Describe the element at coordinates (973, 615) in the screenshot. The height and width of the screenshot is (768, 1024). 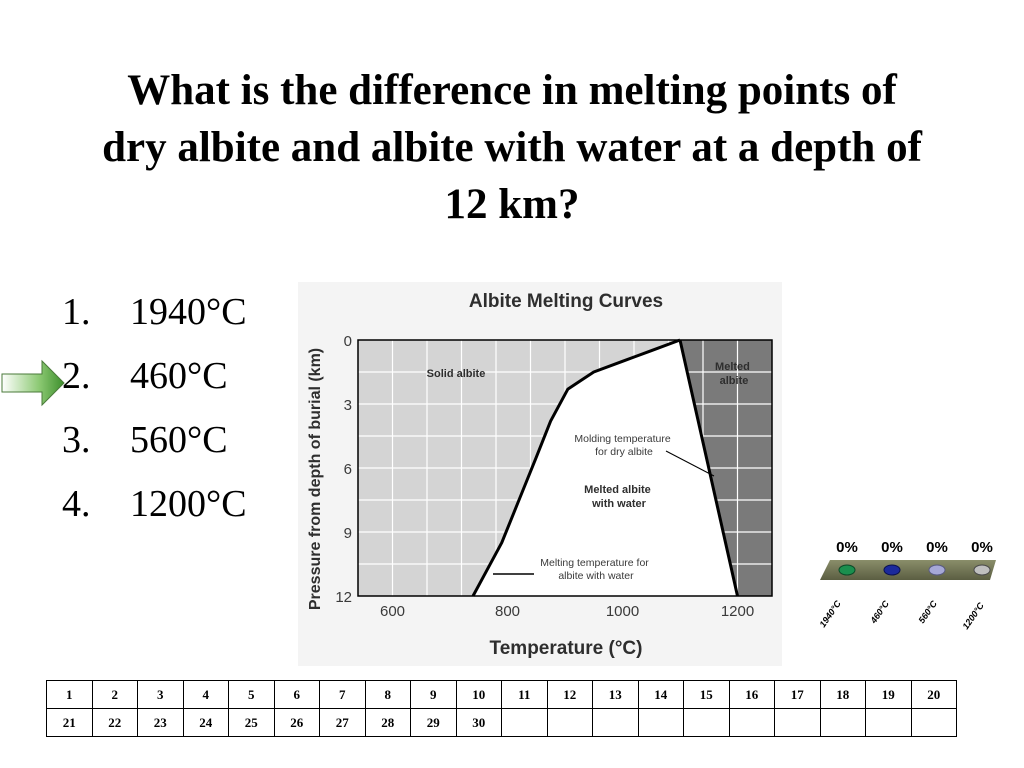
I see `poll-label-4: 1200°C` at that location.